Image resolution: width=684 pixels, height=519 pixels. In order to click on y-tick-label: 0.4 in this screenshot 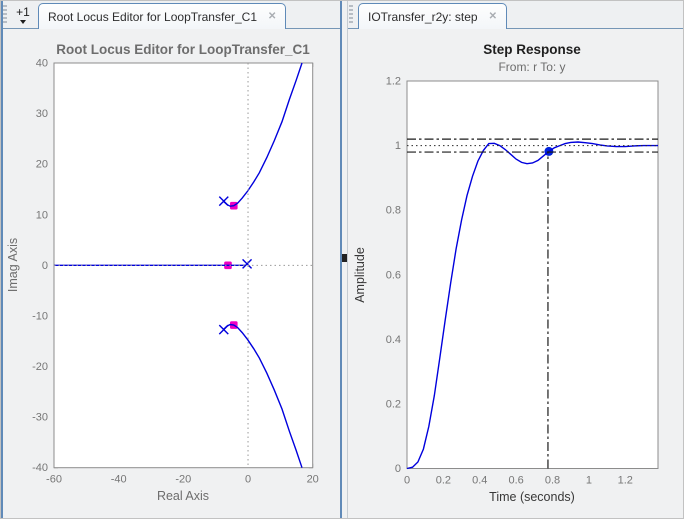, I will do `click(393, 340)`.